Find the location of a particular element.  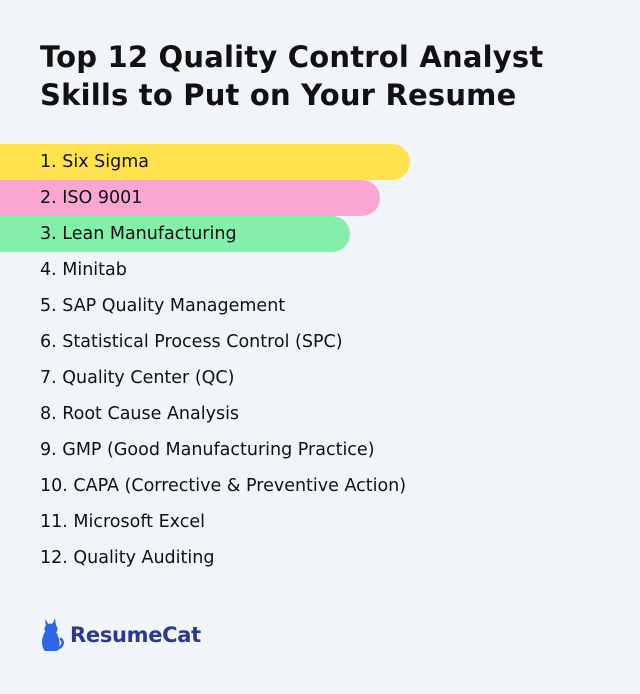

skill-item-3: 3. Lean Manufacturing is located at coordinates (175, 234).